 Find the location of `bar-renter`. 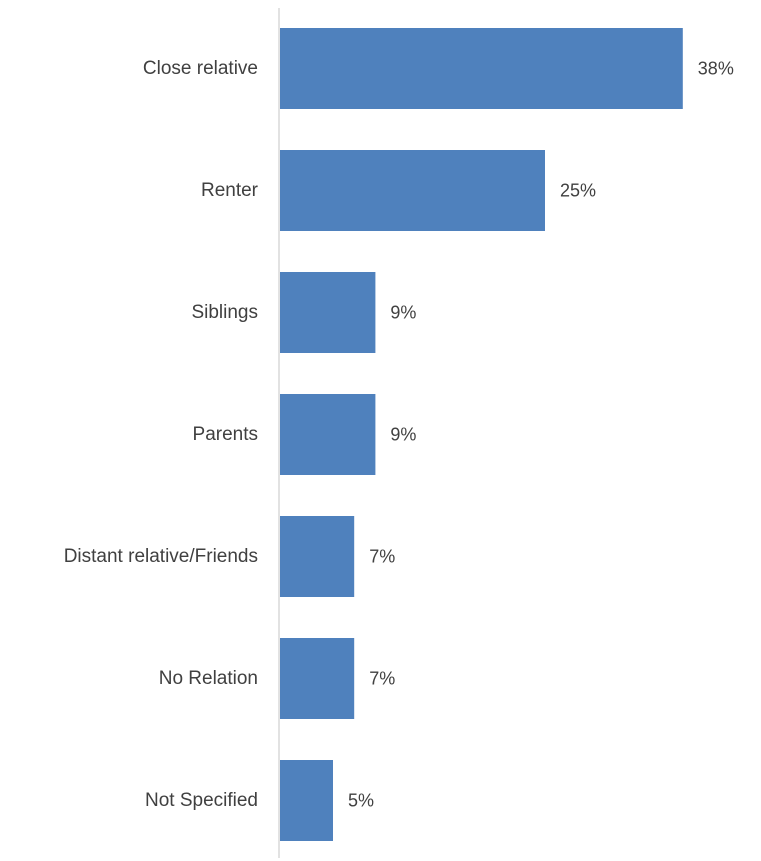

bar-renter is located at coordinates (412, 190).